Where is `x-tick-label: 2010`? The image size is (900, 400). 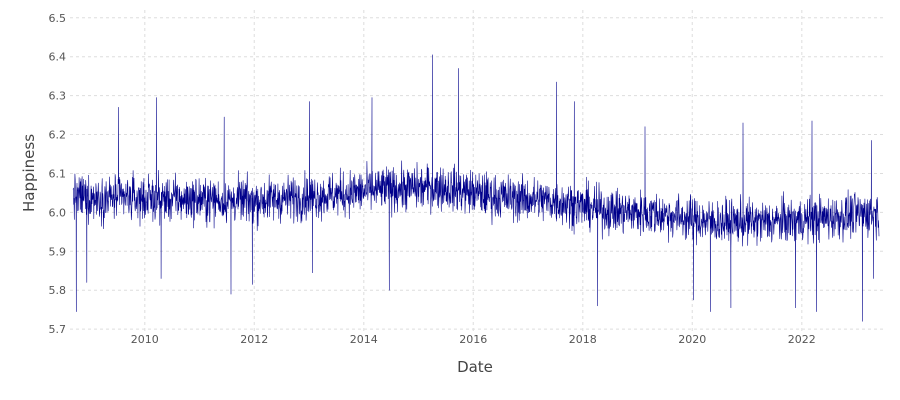
x-tick-label: 2010 is located at coordinates (145, 339).